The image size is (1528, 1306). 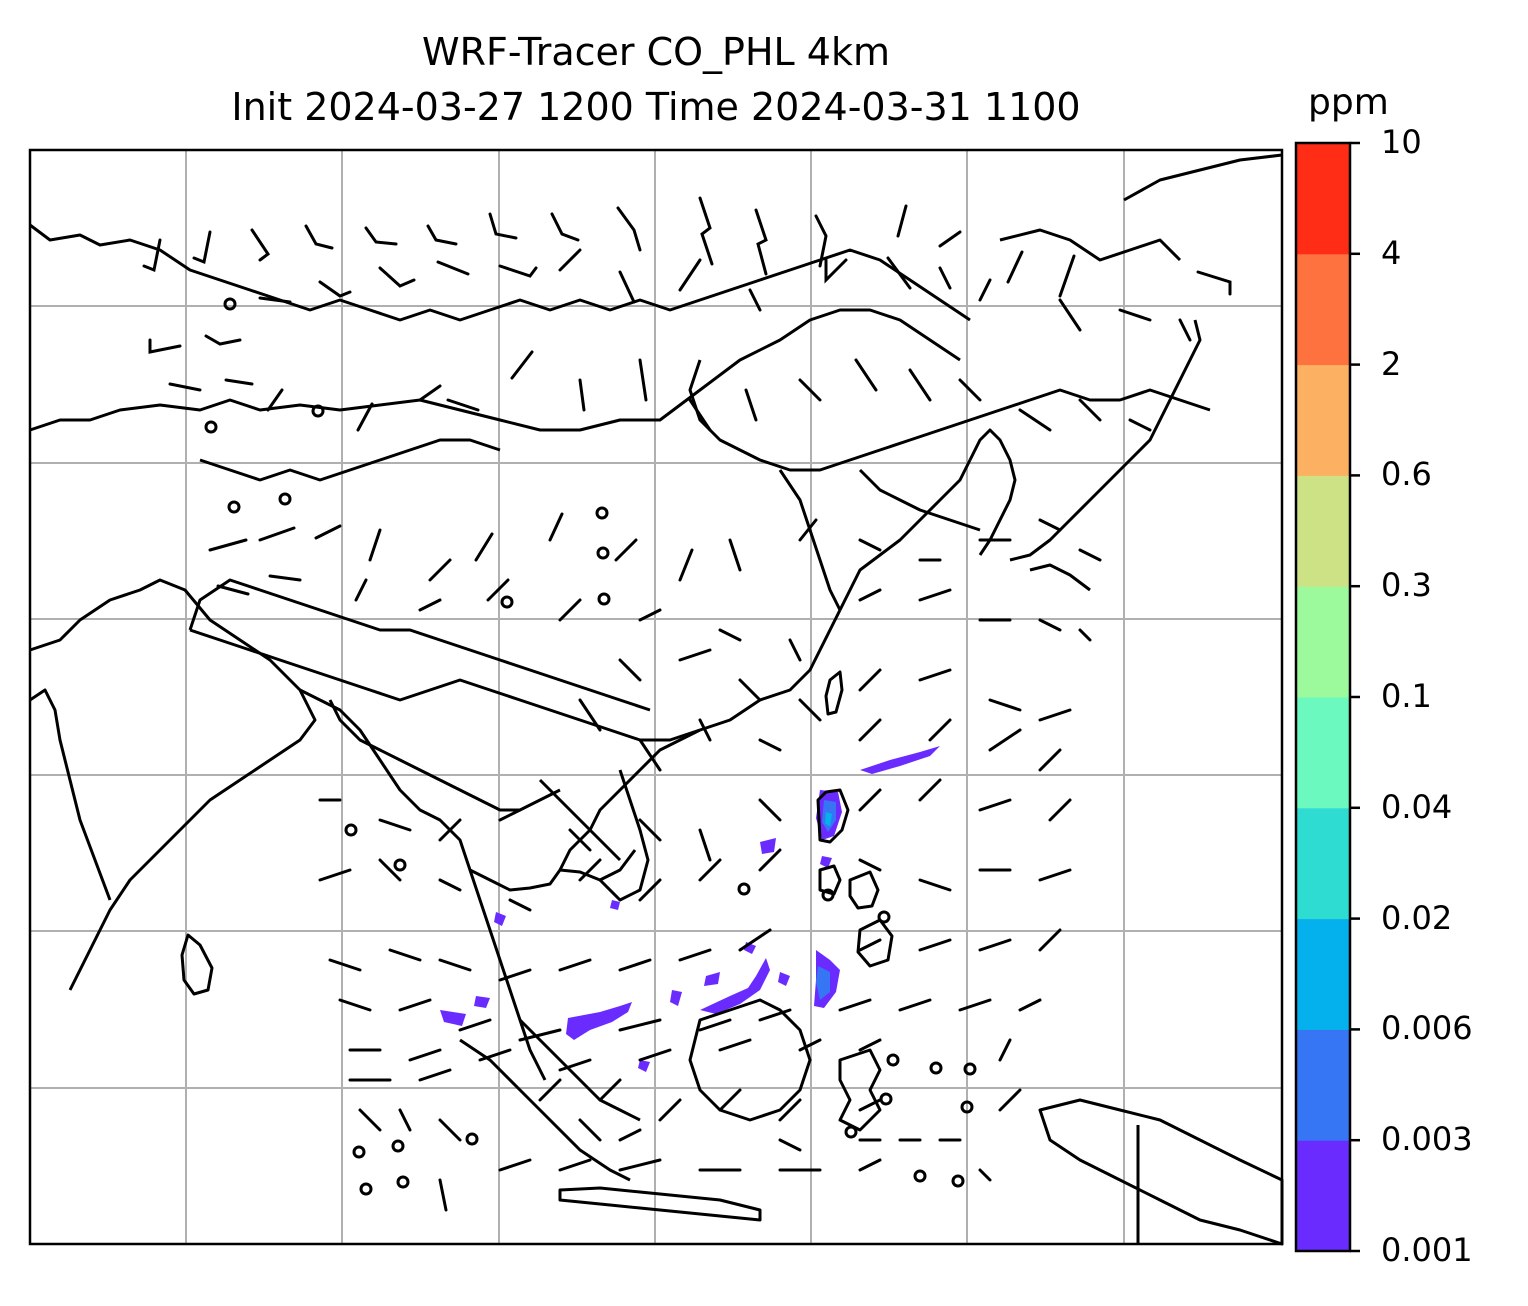 I want to click on colorbar-tick-label: 4, so click(x=1391, y=252).